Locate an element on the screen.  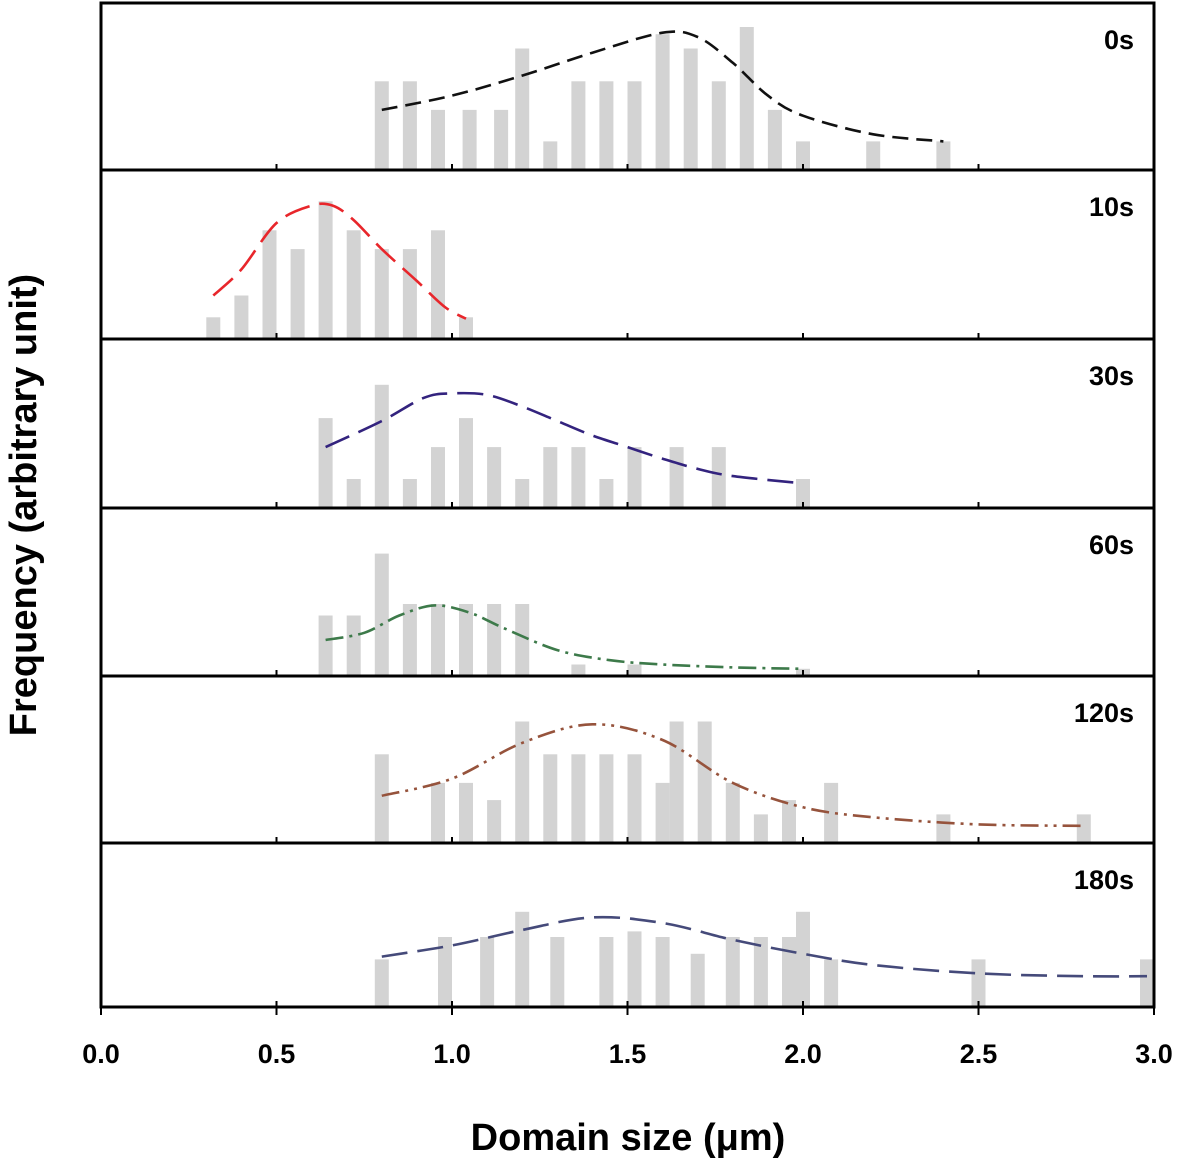
x-tick-label-5: 2.5 is located at coordinates (979, 1054).